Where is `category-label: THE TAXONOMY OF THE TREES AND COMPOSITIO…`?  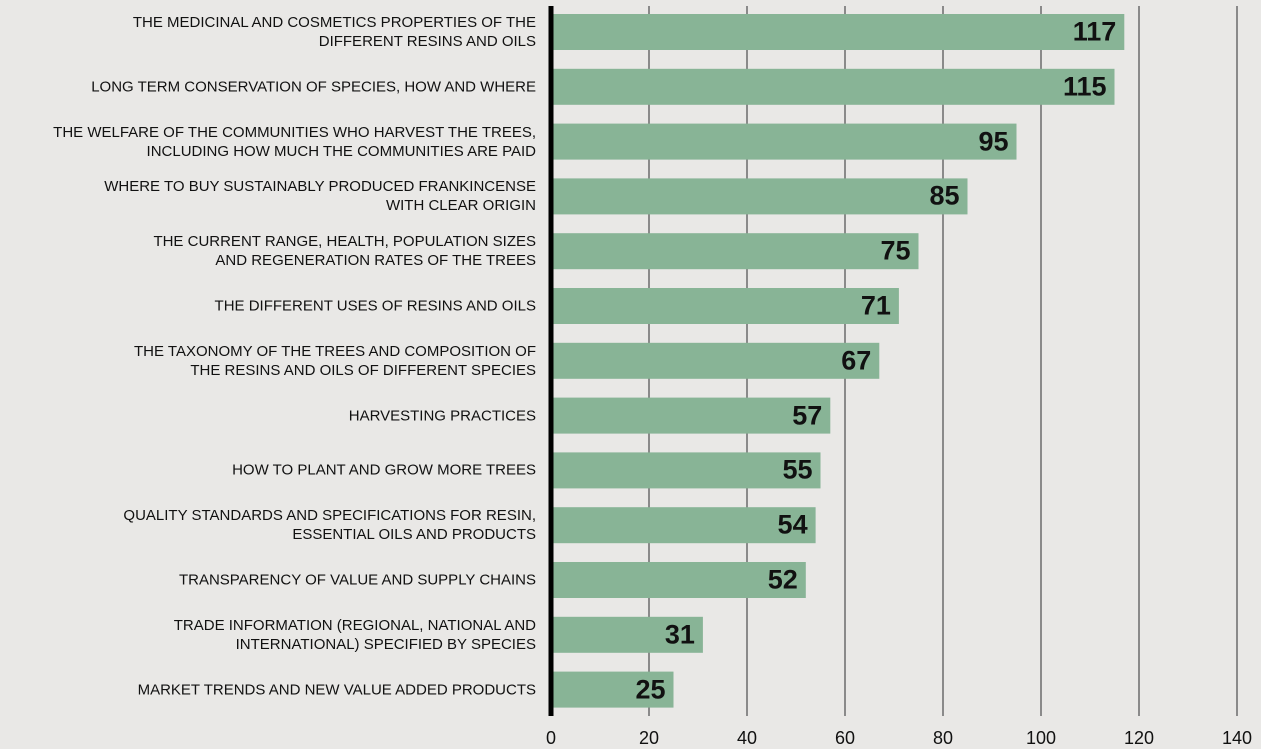 category-label: THE TAXONOMY OF THE TREES AND COMPOSITIO… is located at coordinates (335, 360).